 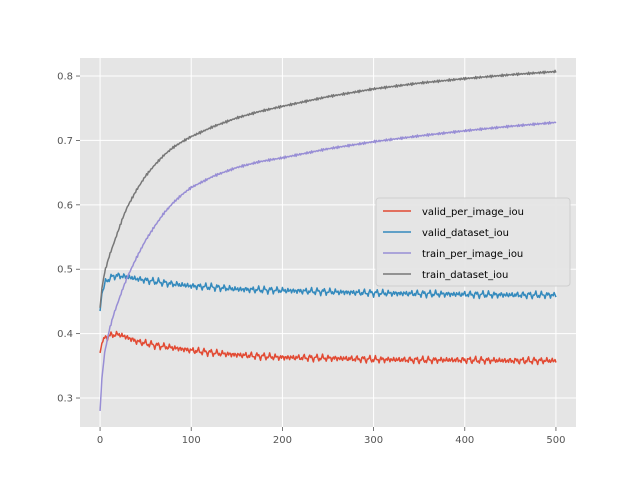 What do you see at coordinates (65, 270) in the screenshot?
I see `y-tick-label: 0.5` at bounding box center [65, 270].